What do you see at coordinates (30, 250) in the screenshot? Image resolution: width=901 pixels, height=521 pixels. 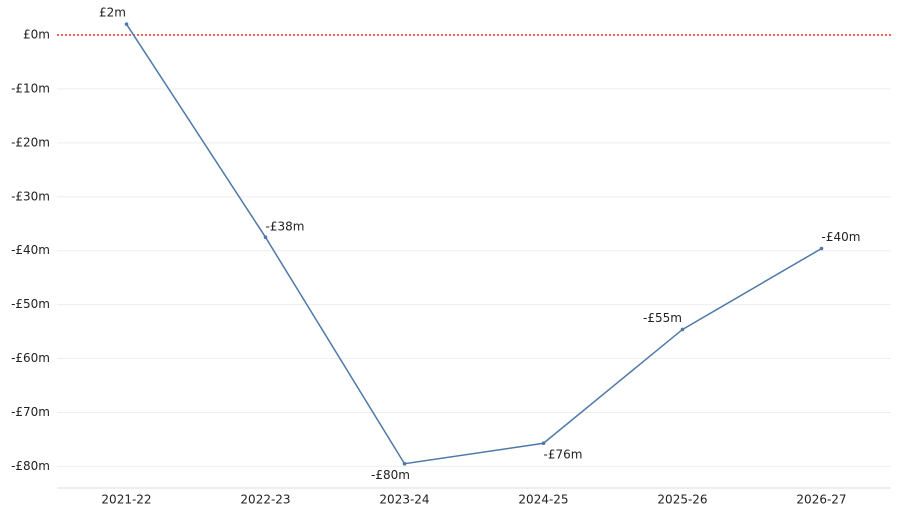 I see `y-tick-label: -£40m` at bounding box center [30, 250].